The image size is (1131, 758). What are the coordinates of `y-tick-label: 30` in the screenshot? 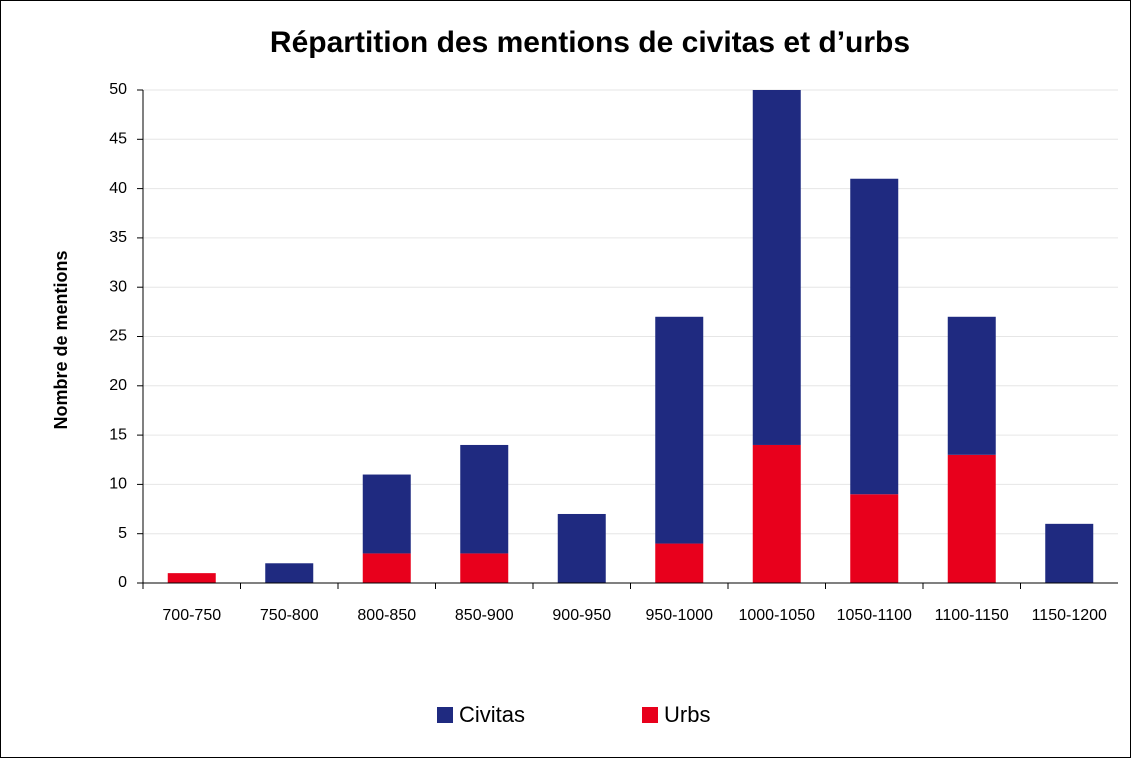 It's located at (118, 286).